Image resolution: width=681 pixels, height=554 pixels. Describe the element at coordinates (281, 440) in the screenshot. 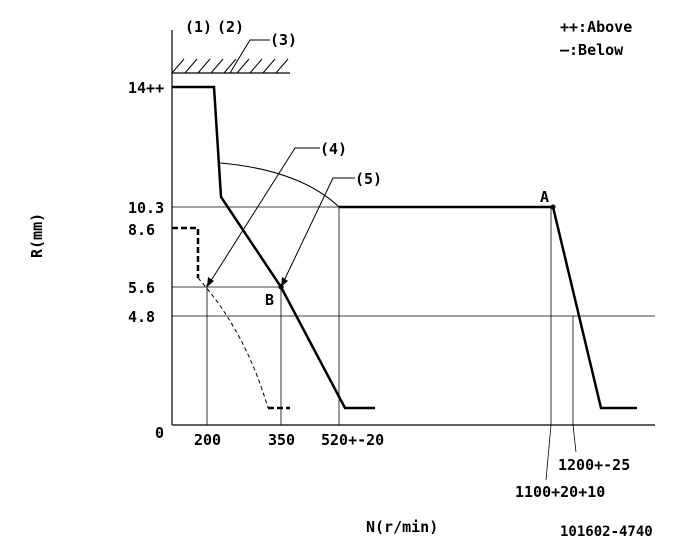

I see `x-tick-350: 350` at that location.